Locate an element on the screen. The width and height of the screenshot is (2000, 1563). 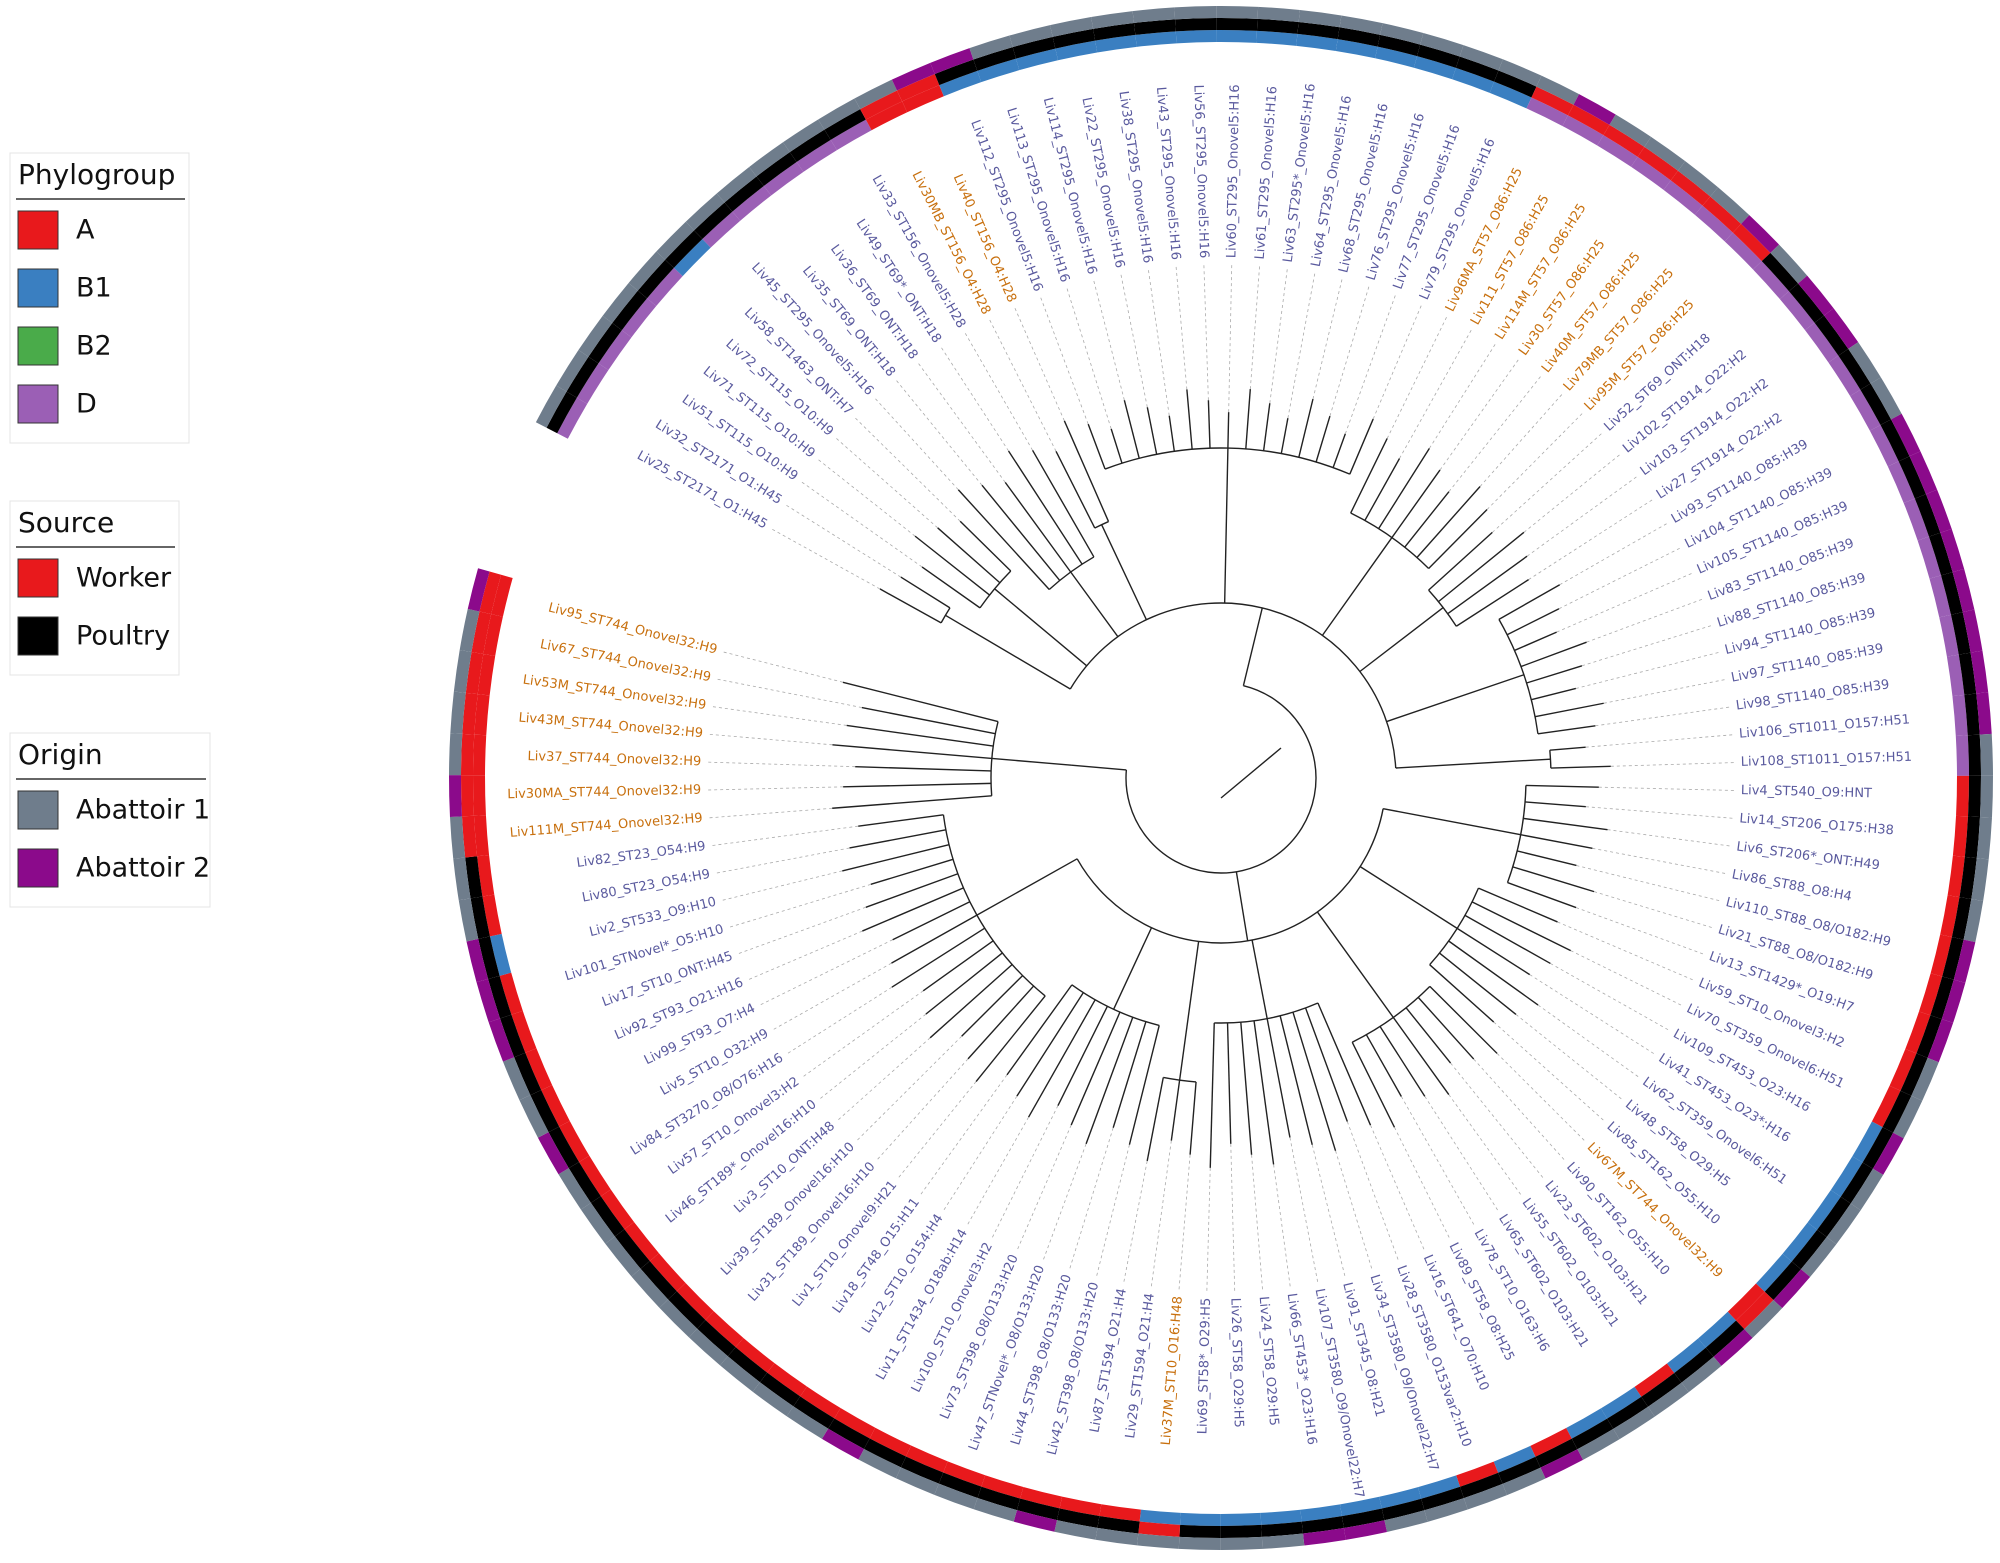
leaf-label: Liv82_ST23_O54:H9 is located at coordinates (641, 855).